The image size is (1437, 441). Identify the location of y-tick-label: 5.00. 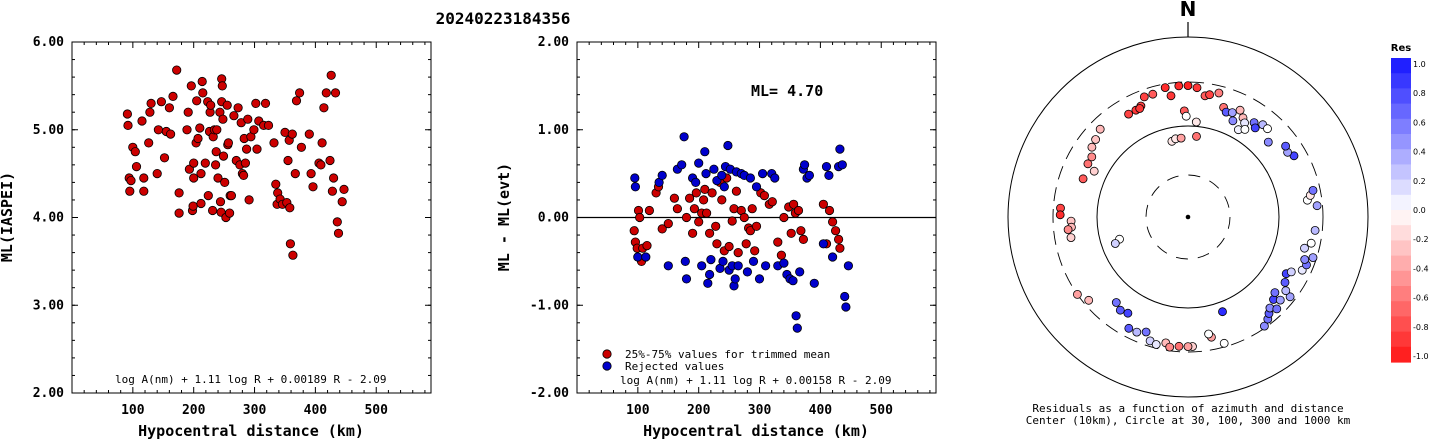
(48, 130).